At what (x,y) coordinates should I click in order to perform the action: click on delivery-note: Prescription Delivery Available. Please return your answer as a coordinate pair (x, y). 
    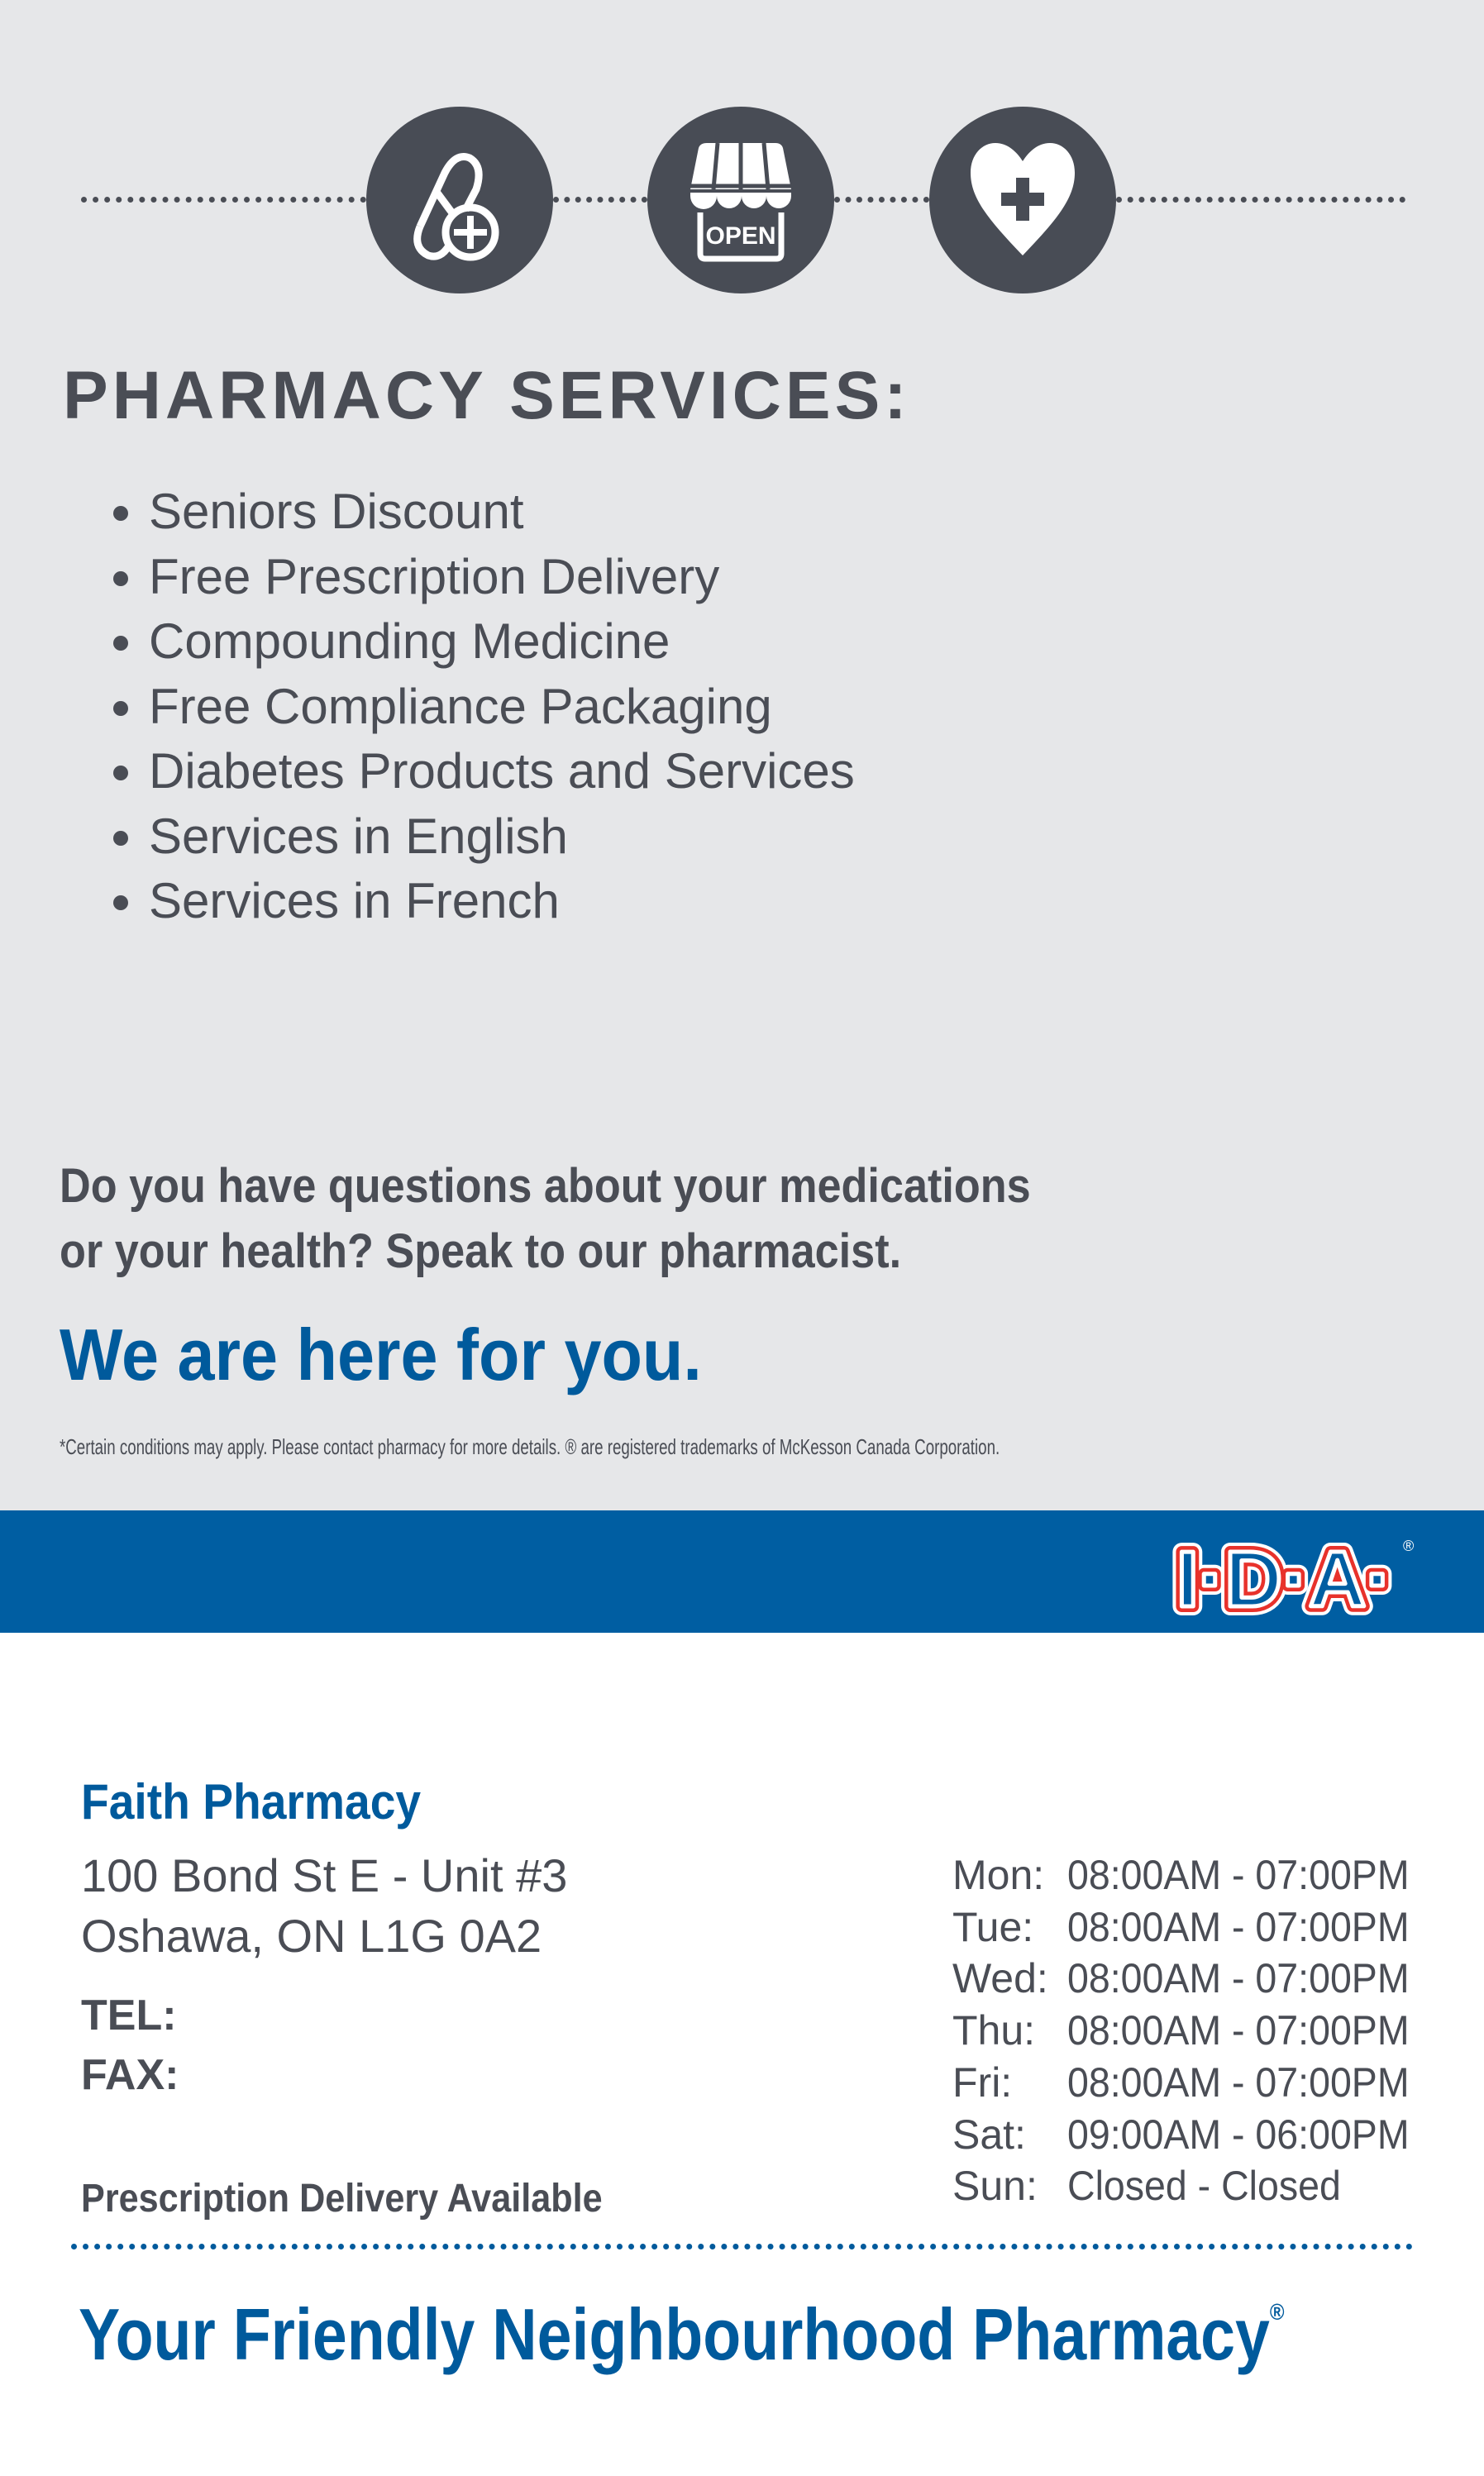
    Looking at the image, I should click on (342, 2199).